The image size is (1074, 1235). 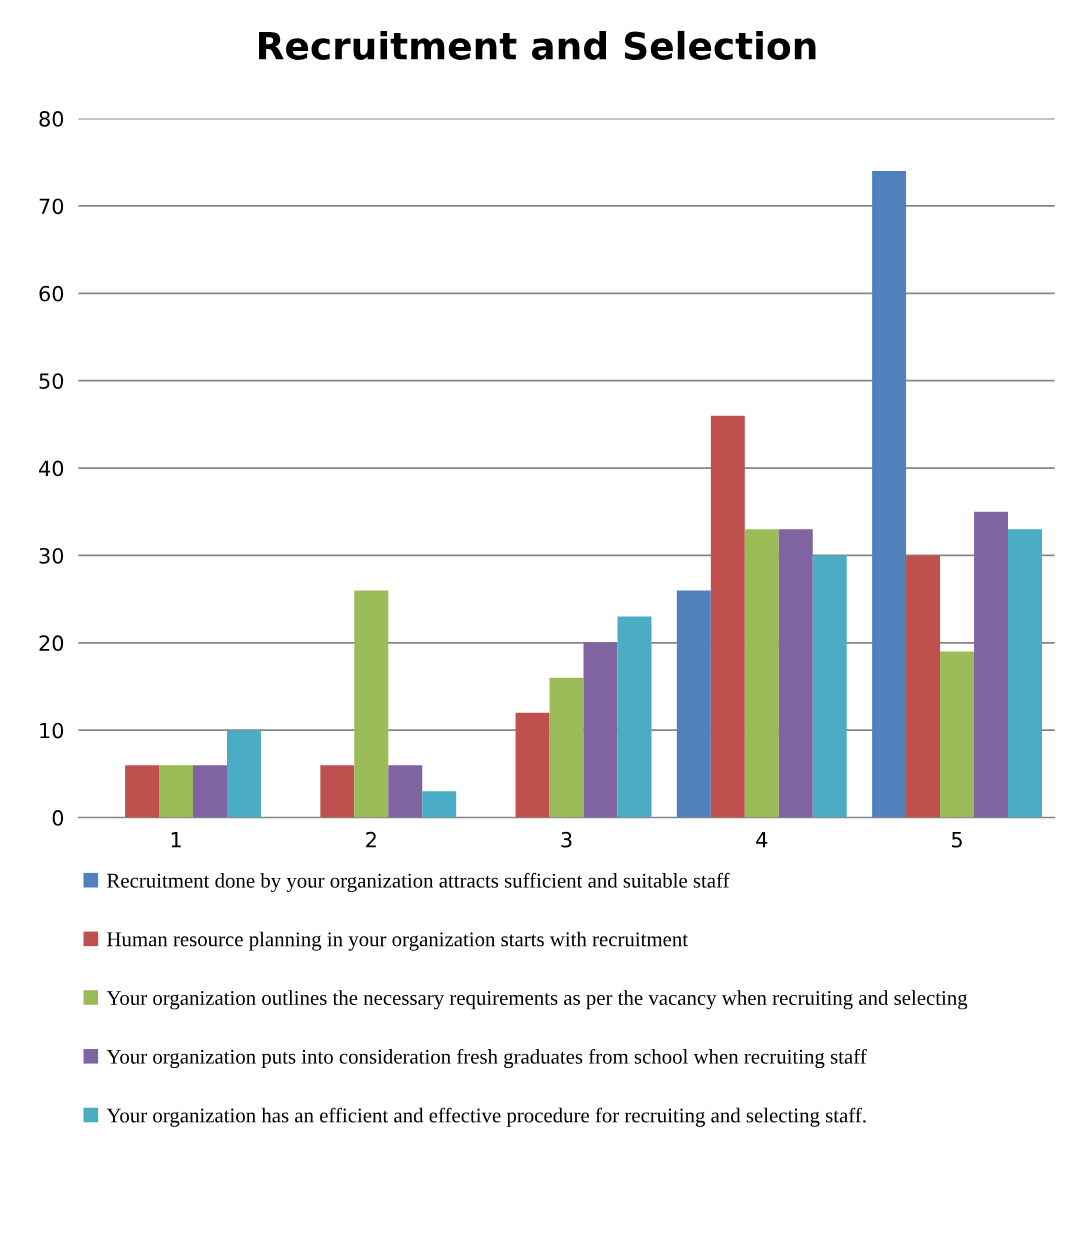 I want to click on y-tick-label: 80, so click(x=51, y=119).